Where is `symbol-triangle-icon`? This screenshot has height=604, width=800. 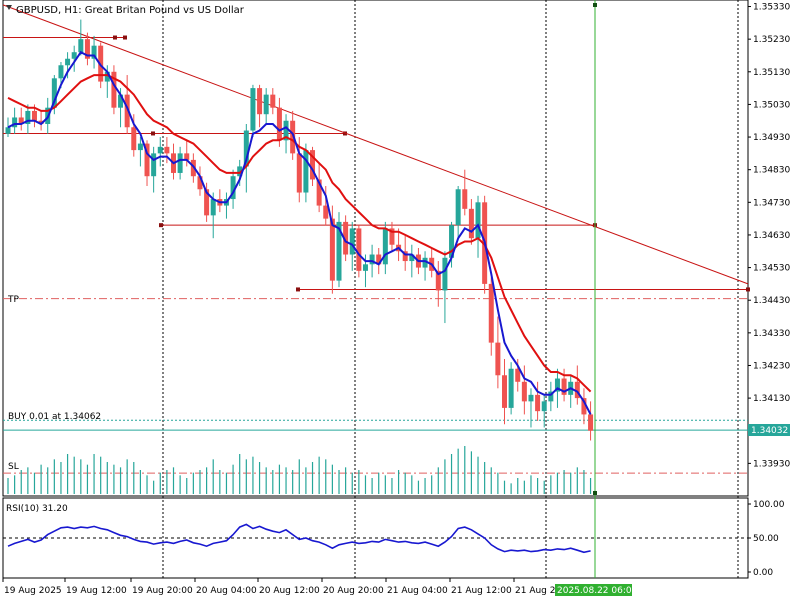
symbol-triangle-icon is located at coordinates (9, 7).